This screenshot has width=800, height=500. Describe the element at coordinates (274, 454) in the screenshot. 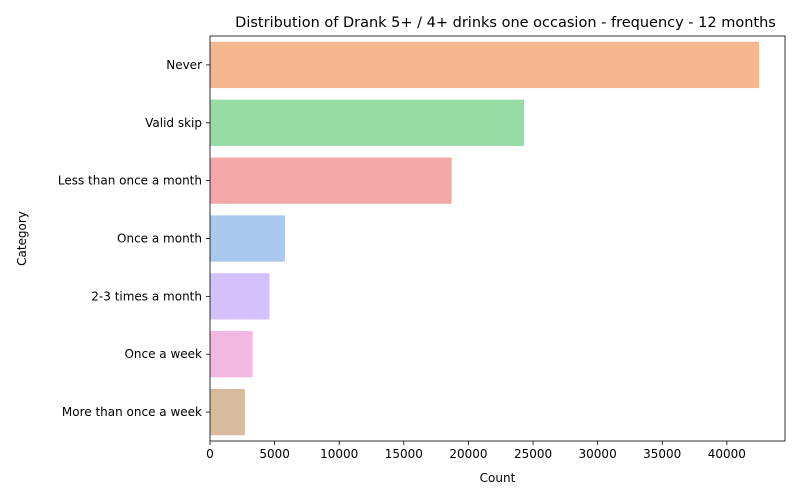

I see `x-tick-label: 5000` at that location.